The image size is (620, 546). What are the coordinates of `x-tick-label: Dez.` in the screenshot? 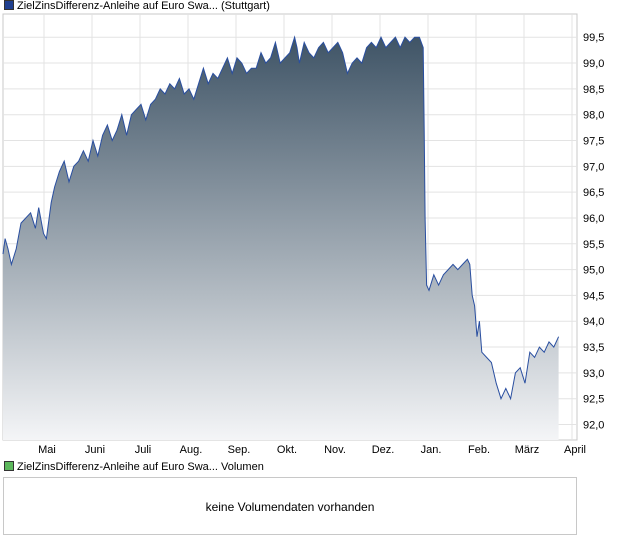 It's located at (383, 450).